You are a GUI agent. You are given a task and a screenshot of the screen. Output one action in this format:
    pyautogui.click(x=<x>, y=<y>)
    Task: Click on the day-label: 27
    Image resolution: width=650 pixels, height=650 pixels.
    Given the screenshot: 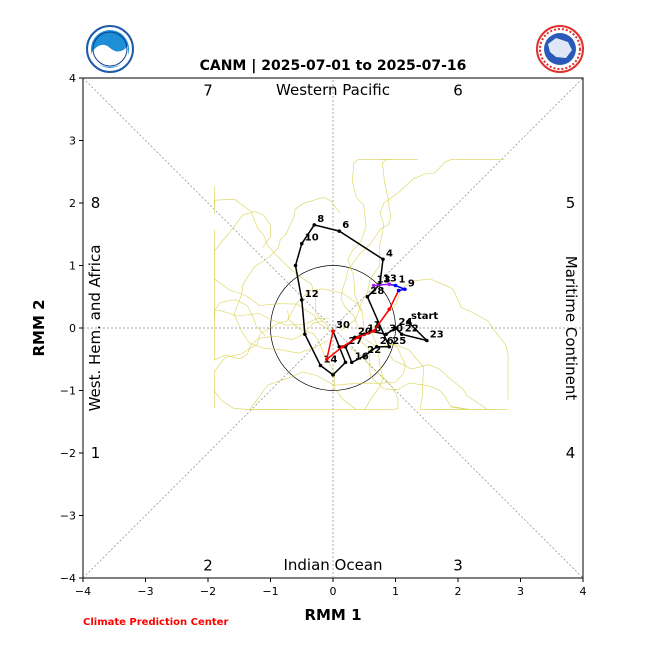 What is the action you would take?
    pyautogui.click(x=356, y=341)
    